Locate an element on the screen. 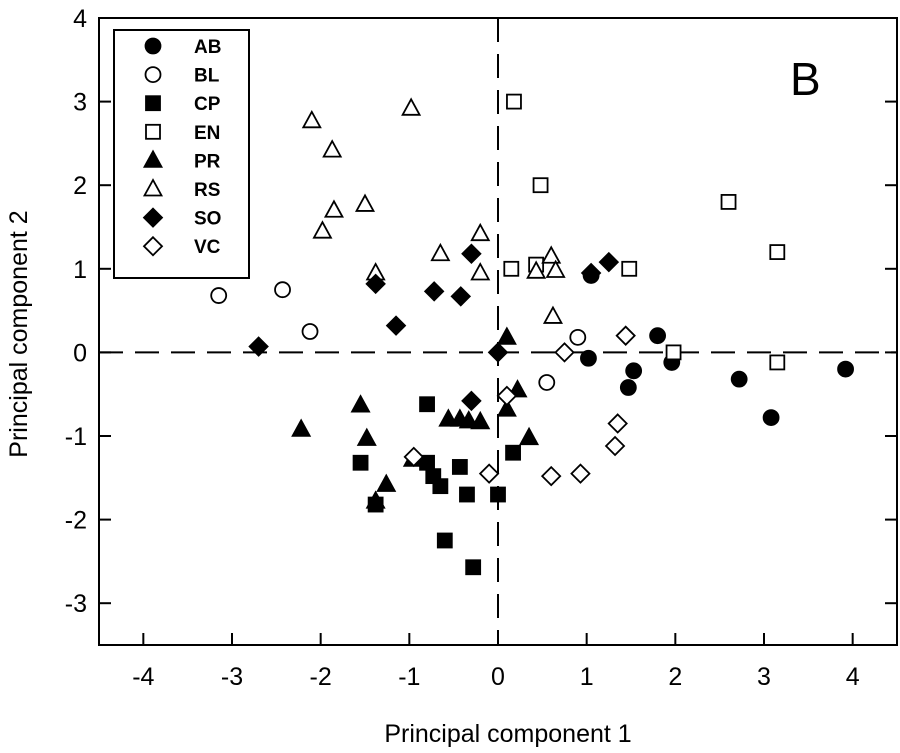 Image resolution: width=900 pixels, height=753 pixels. x-tick-label: -2 is located at coordinates (321, 677).